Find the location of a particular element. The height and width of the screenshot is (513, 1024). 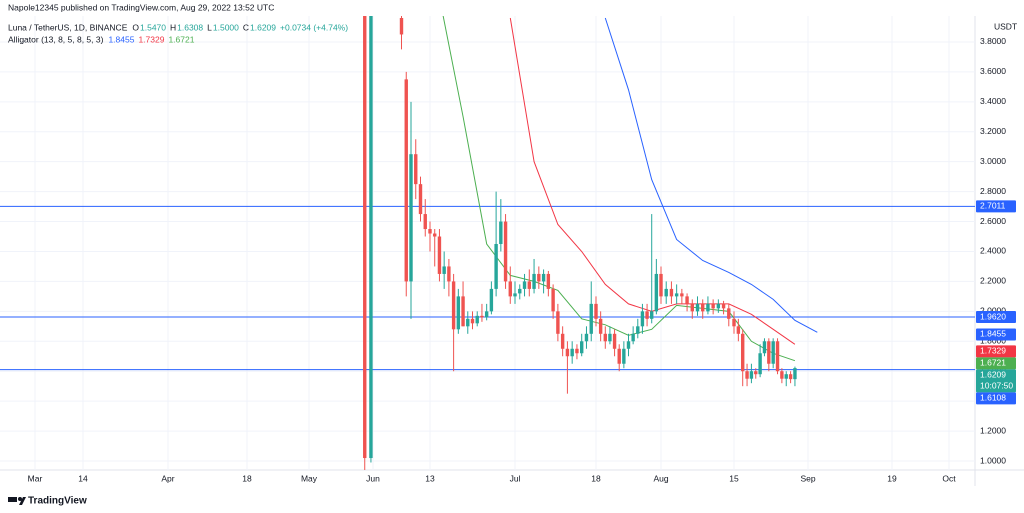

ohlc-value: 1.6209 is located at coordinates (263, 27).